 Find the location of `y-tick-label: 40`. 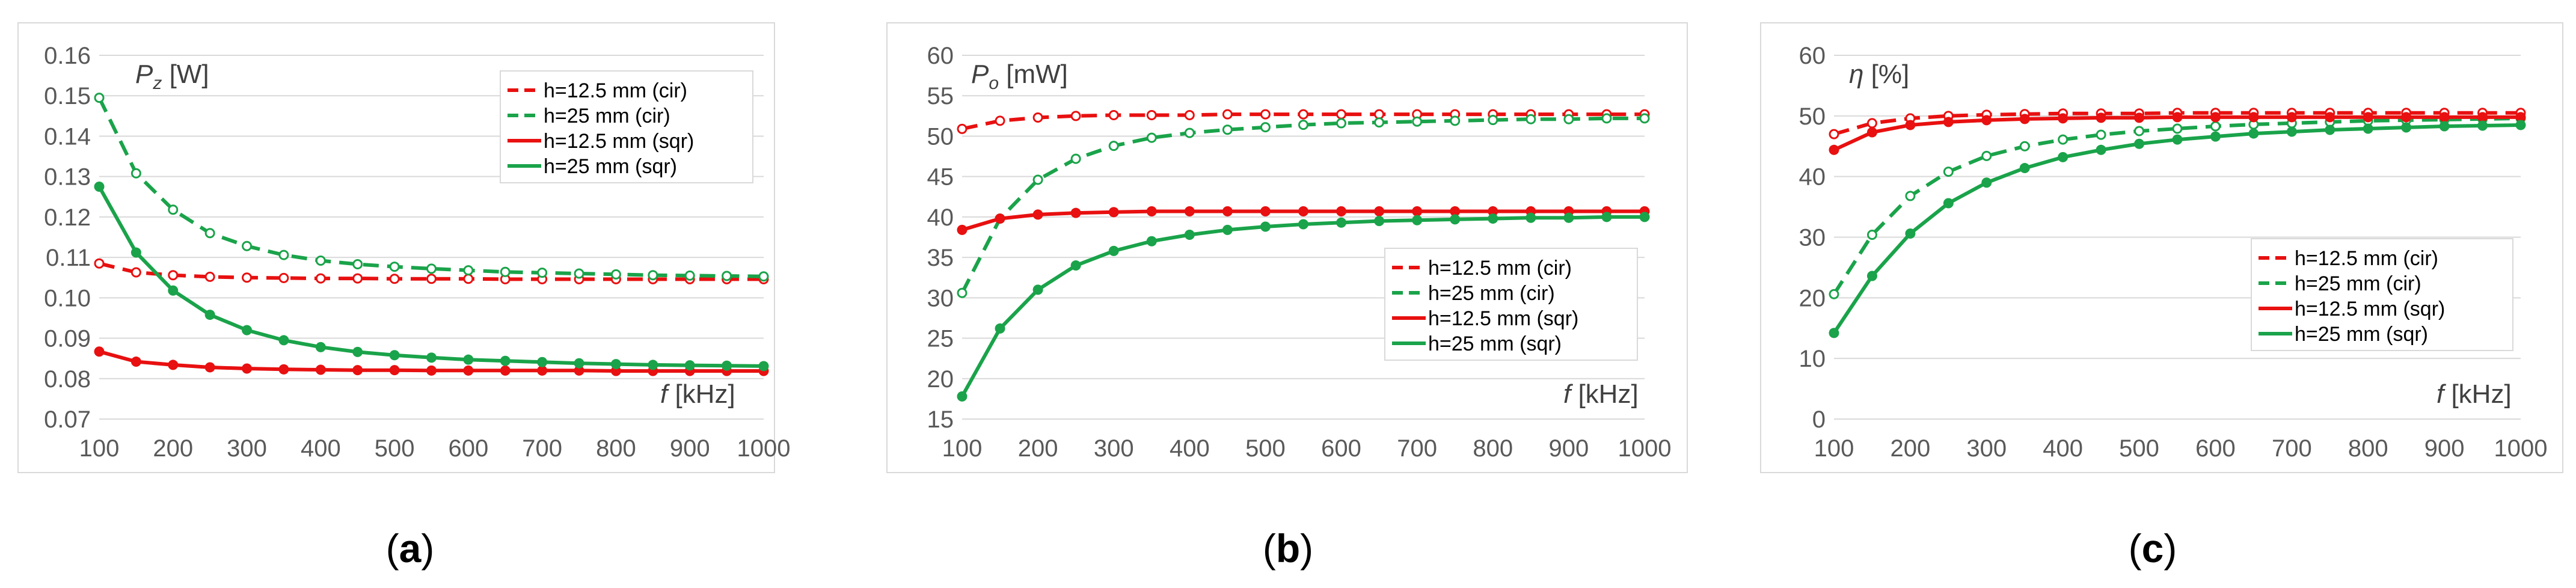

y-tick-label: 40 is located at coordinates (1812, 177).